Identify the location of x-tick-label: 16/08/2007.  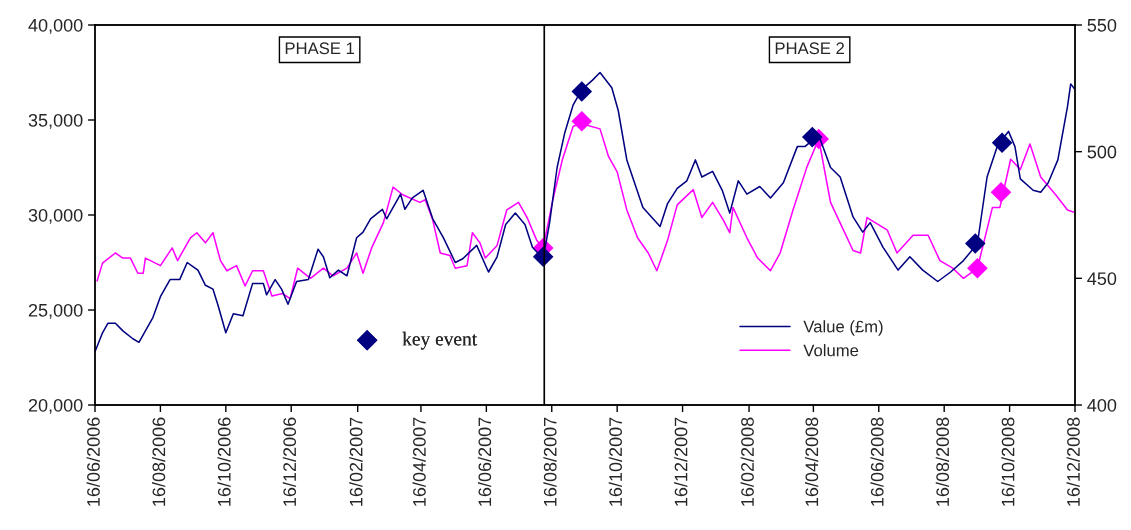
(550, 461).